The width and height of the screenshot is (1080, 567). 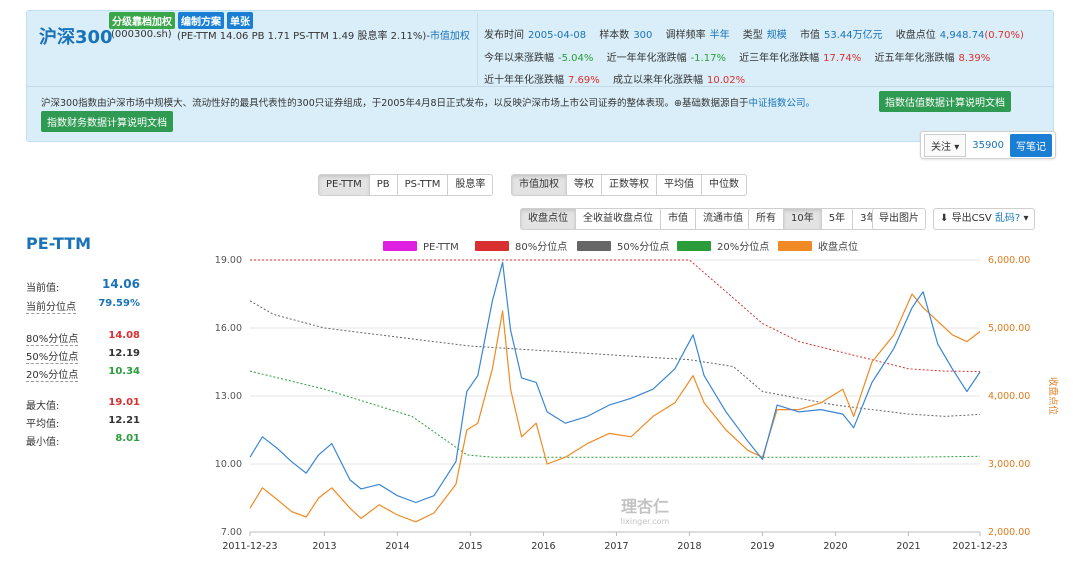 I want to click on tab-close-price: 收盘点位, so click(x=548, y=219).